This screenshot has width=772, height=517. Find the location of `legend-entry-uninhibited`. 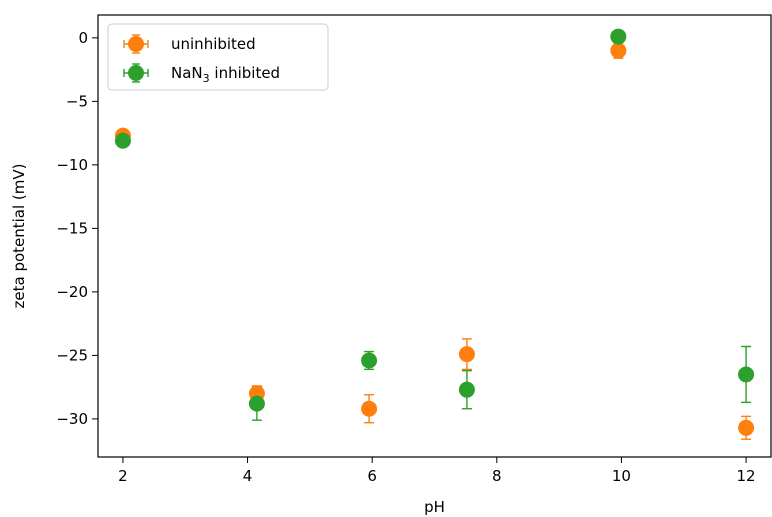

legend-entry-uninhibited is located at coordinates (136, 44).